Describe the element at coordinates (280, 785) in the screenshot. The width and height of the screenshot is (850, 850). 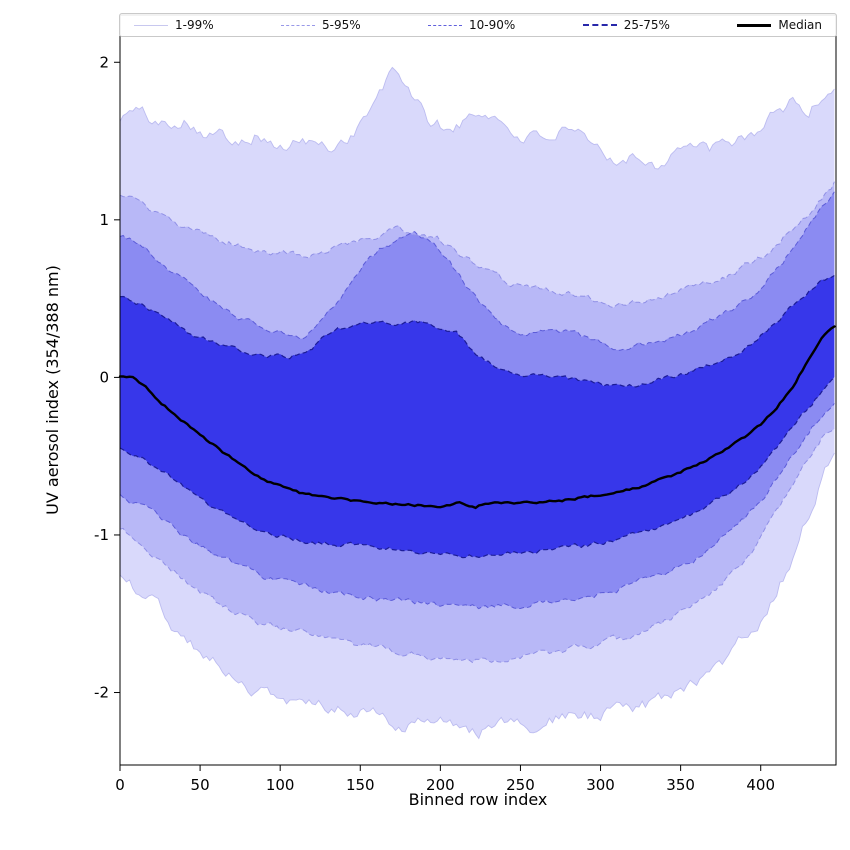
I see `x-tick-label: 100` at that location.